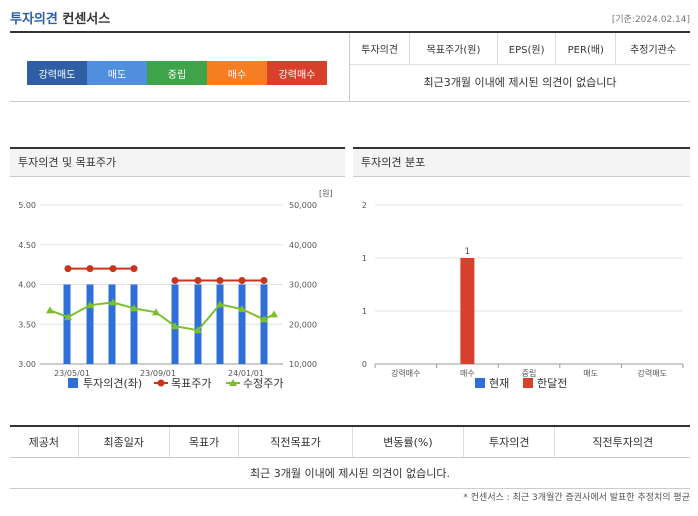 Image resolution: width=698 pixels, height=516 pixels. What do you see at coordinates (326, 193) in the screenshot?
I see `right-axis-unit: [원]` at bounding box center [326, 193].